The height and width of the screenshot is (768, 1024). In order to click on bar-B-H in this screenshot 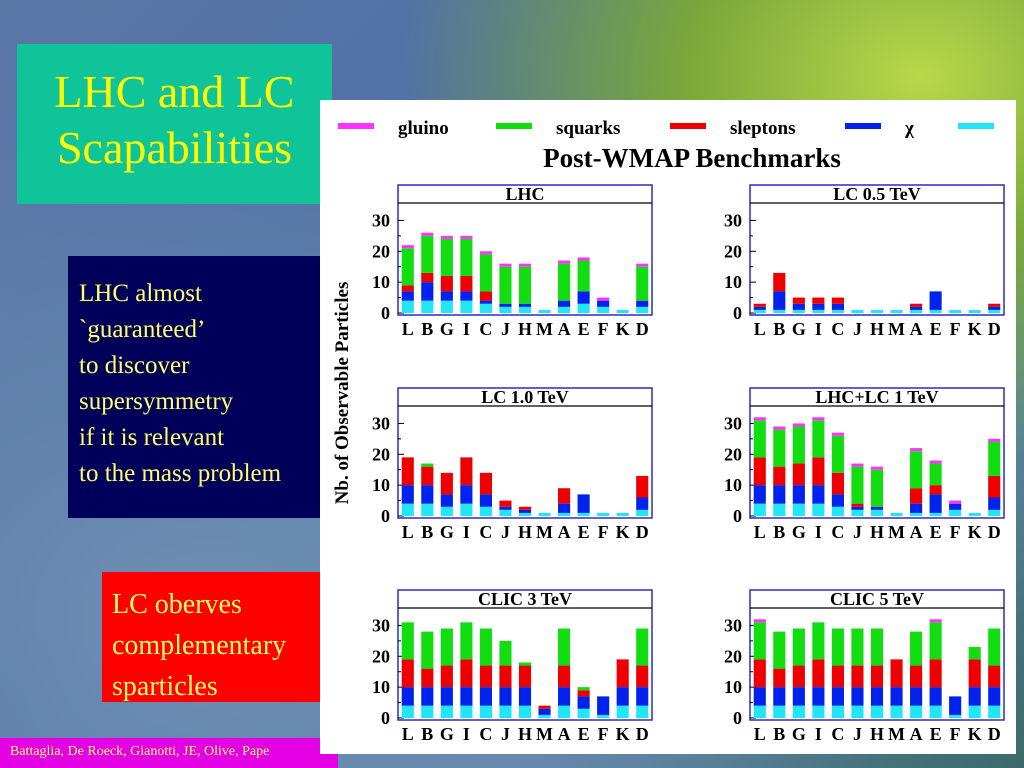, I will do `click(427, 306)`.